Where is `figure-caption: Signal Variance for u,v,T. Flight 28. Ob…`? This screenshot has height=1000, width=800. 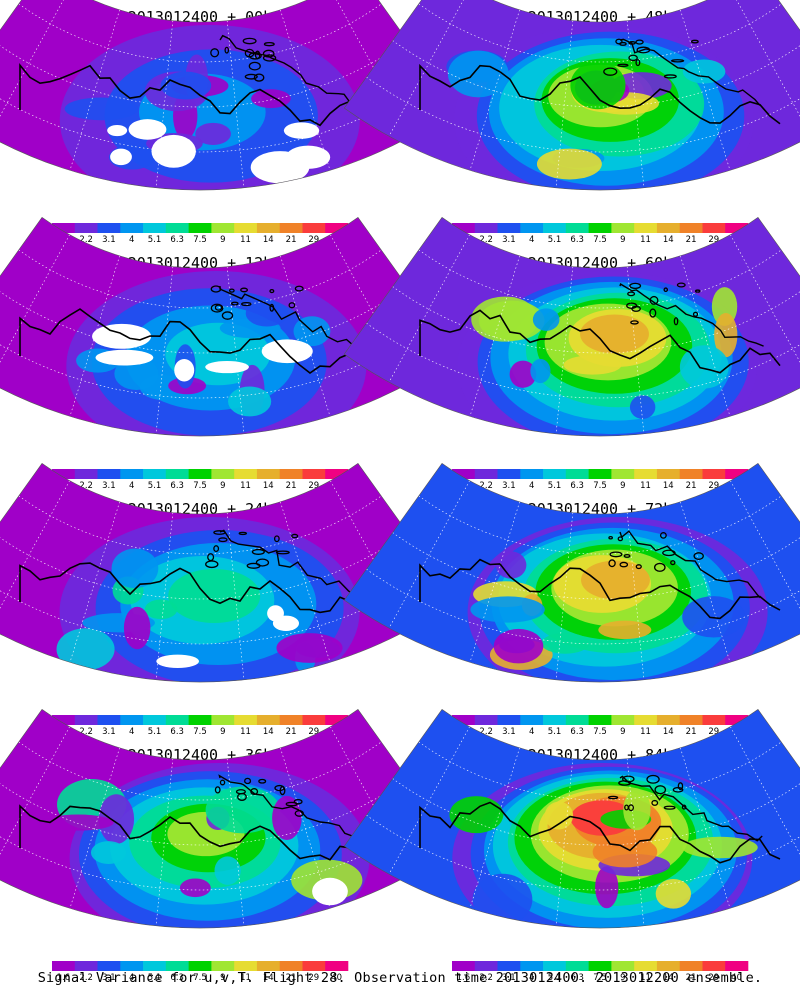
figure-caption: Signal Variance for u,v,T. Flight 28. Ob… is located at coordinates (400, 978).